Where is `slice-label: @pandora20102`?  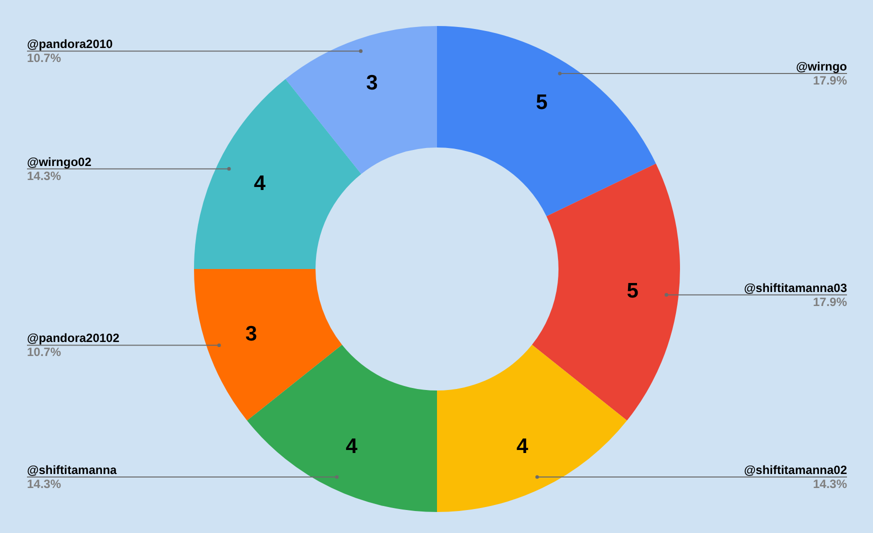
slice-label: @pandora20102 is located at coordinates (73, 338).